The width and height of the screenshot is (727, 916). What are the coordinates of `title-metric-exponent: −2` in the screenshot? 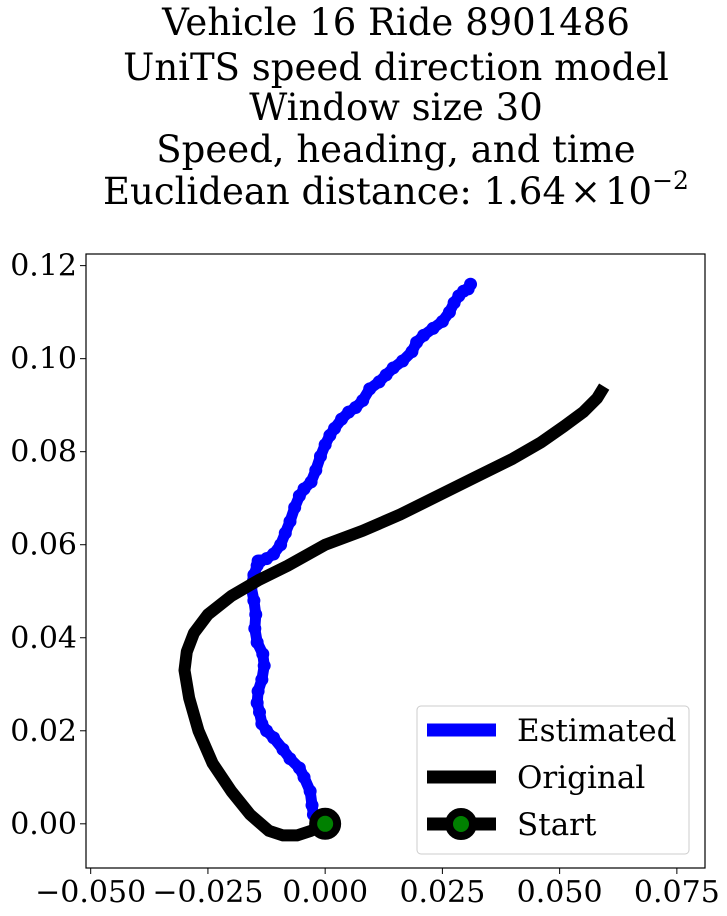 It's located at (670, 180).